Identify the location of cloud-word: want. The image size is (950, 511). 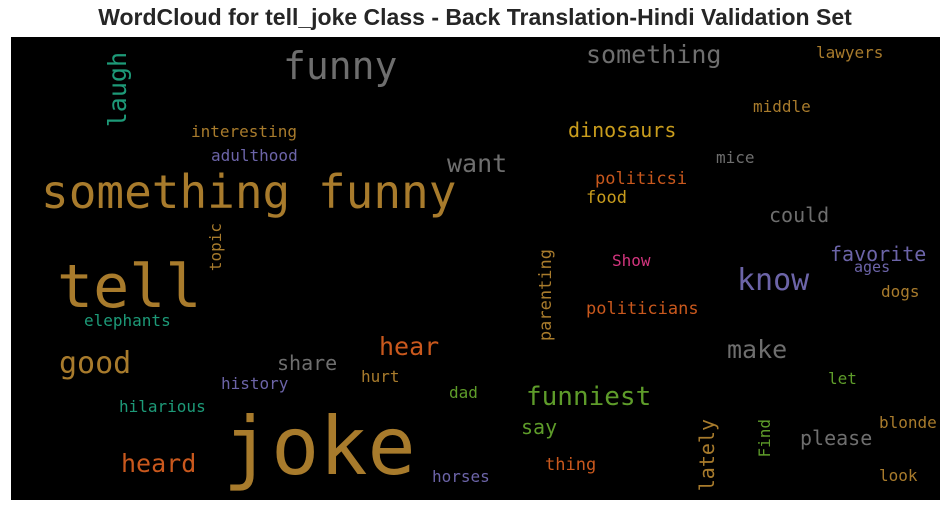
(477, 163).